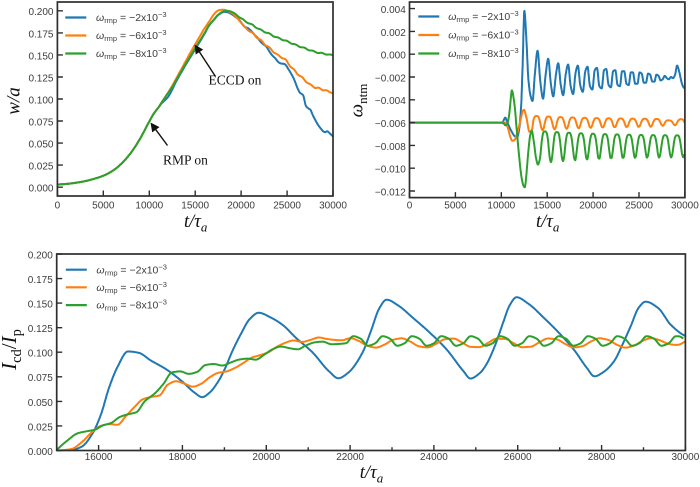 This screenshot has width=700, height=487. I want to click on svg-text: 0.002, so click(393, 33).